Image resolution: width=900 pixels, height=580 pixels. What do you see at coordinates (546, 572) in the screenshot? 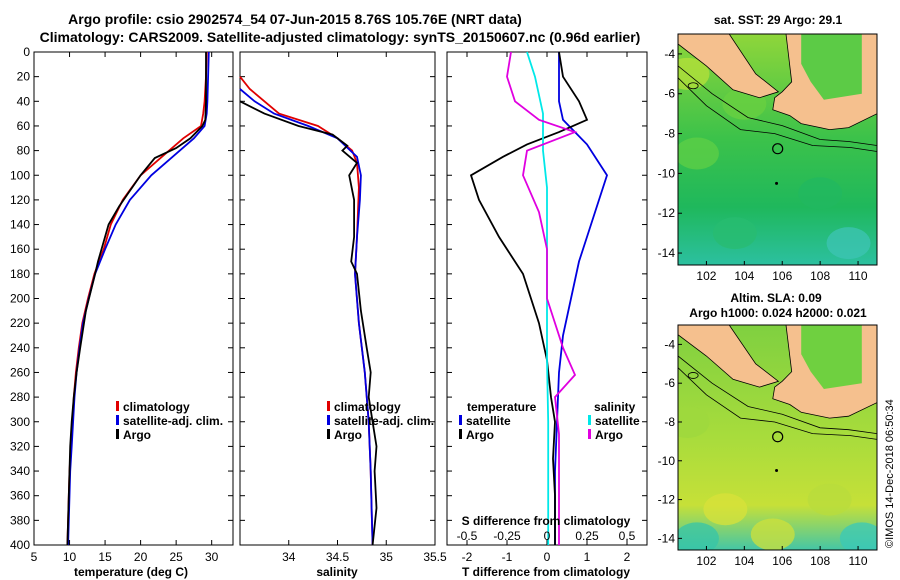
I see `difference-xlabel: T difference from climatology` at bounding box center [546, 572].